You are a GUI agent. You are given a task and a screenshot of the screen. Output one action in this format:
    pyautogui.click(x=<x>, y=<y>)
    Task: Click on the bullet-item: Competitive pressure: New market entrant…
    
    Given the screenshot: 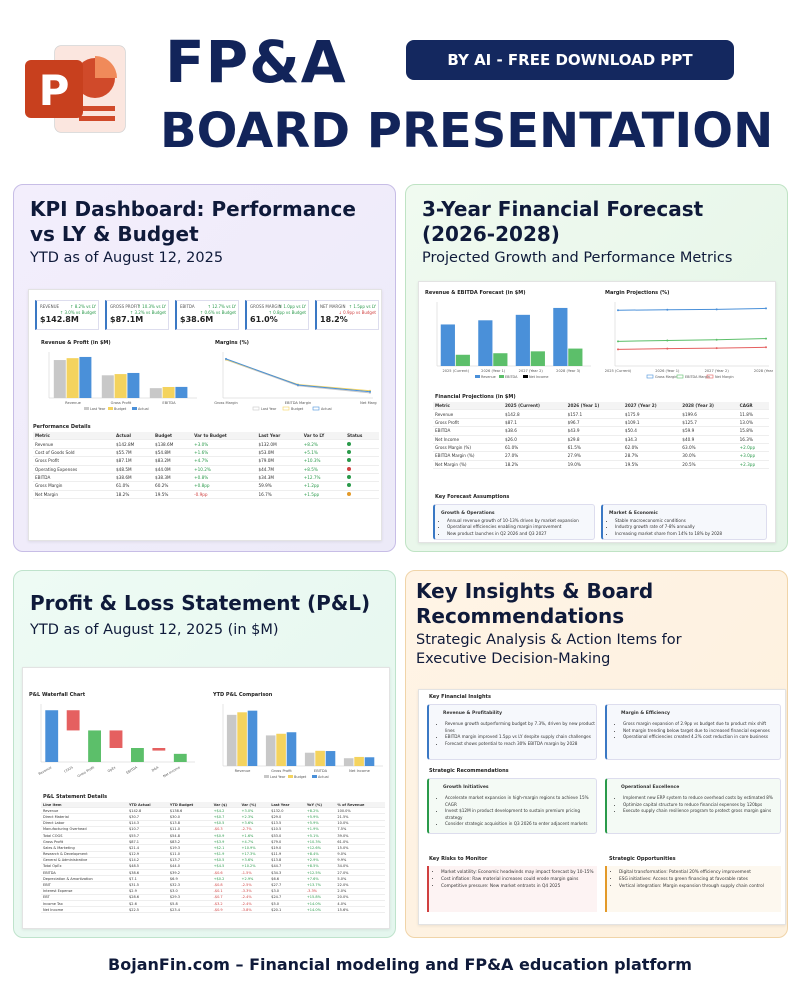 What is the action you would take?
    pyautogui.click(x=517, y=887)
    